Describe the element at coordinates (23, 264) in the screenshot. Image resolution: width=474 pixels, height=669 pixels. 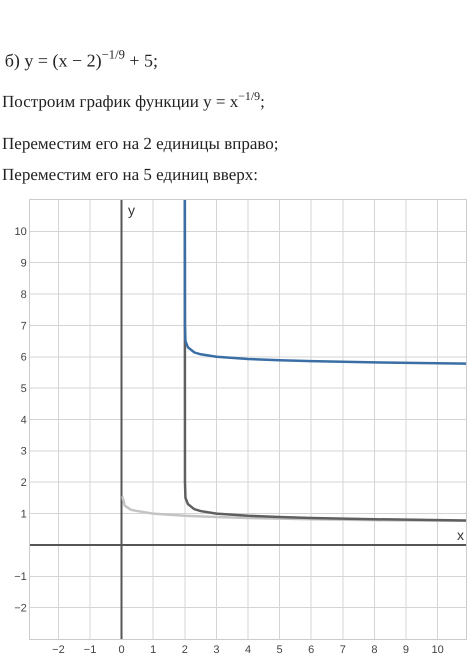
I see `y-tick-label: 9` at that location.